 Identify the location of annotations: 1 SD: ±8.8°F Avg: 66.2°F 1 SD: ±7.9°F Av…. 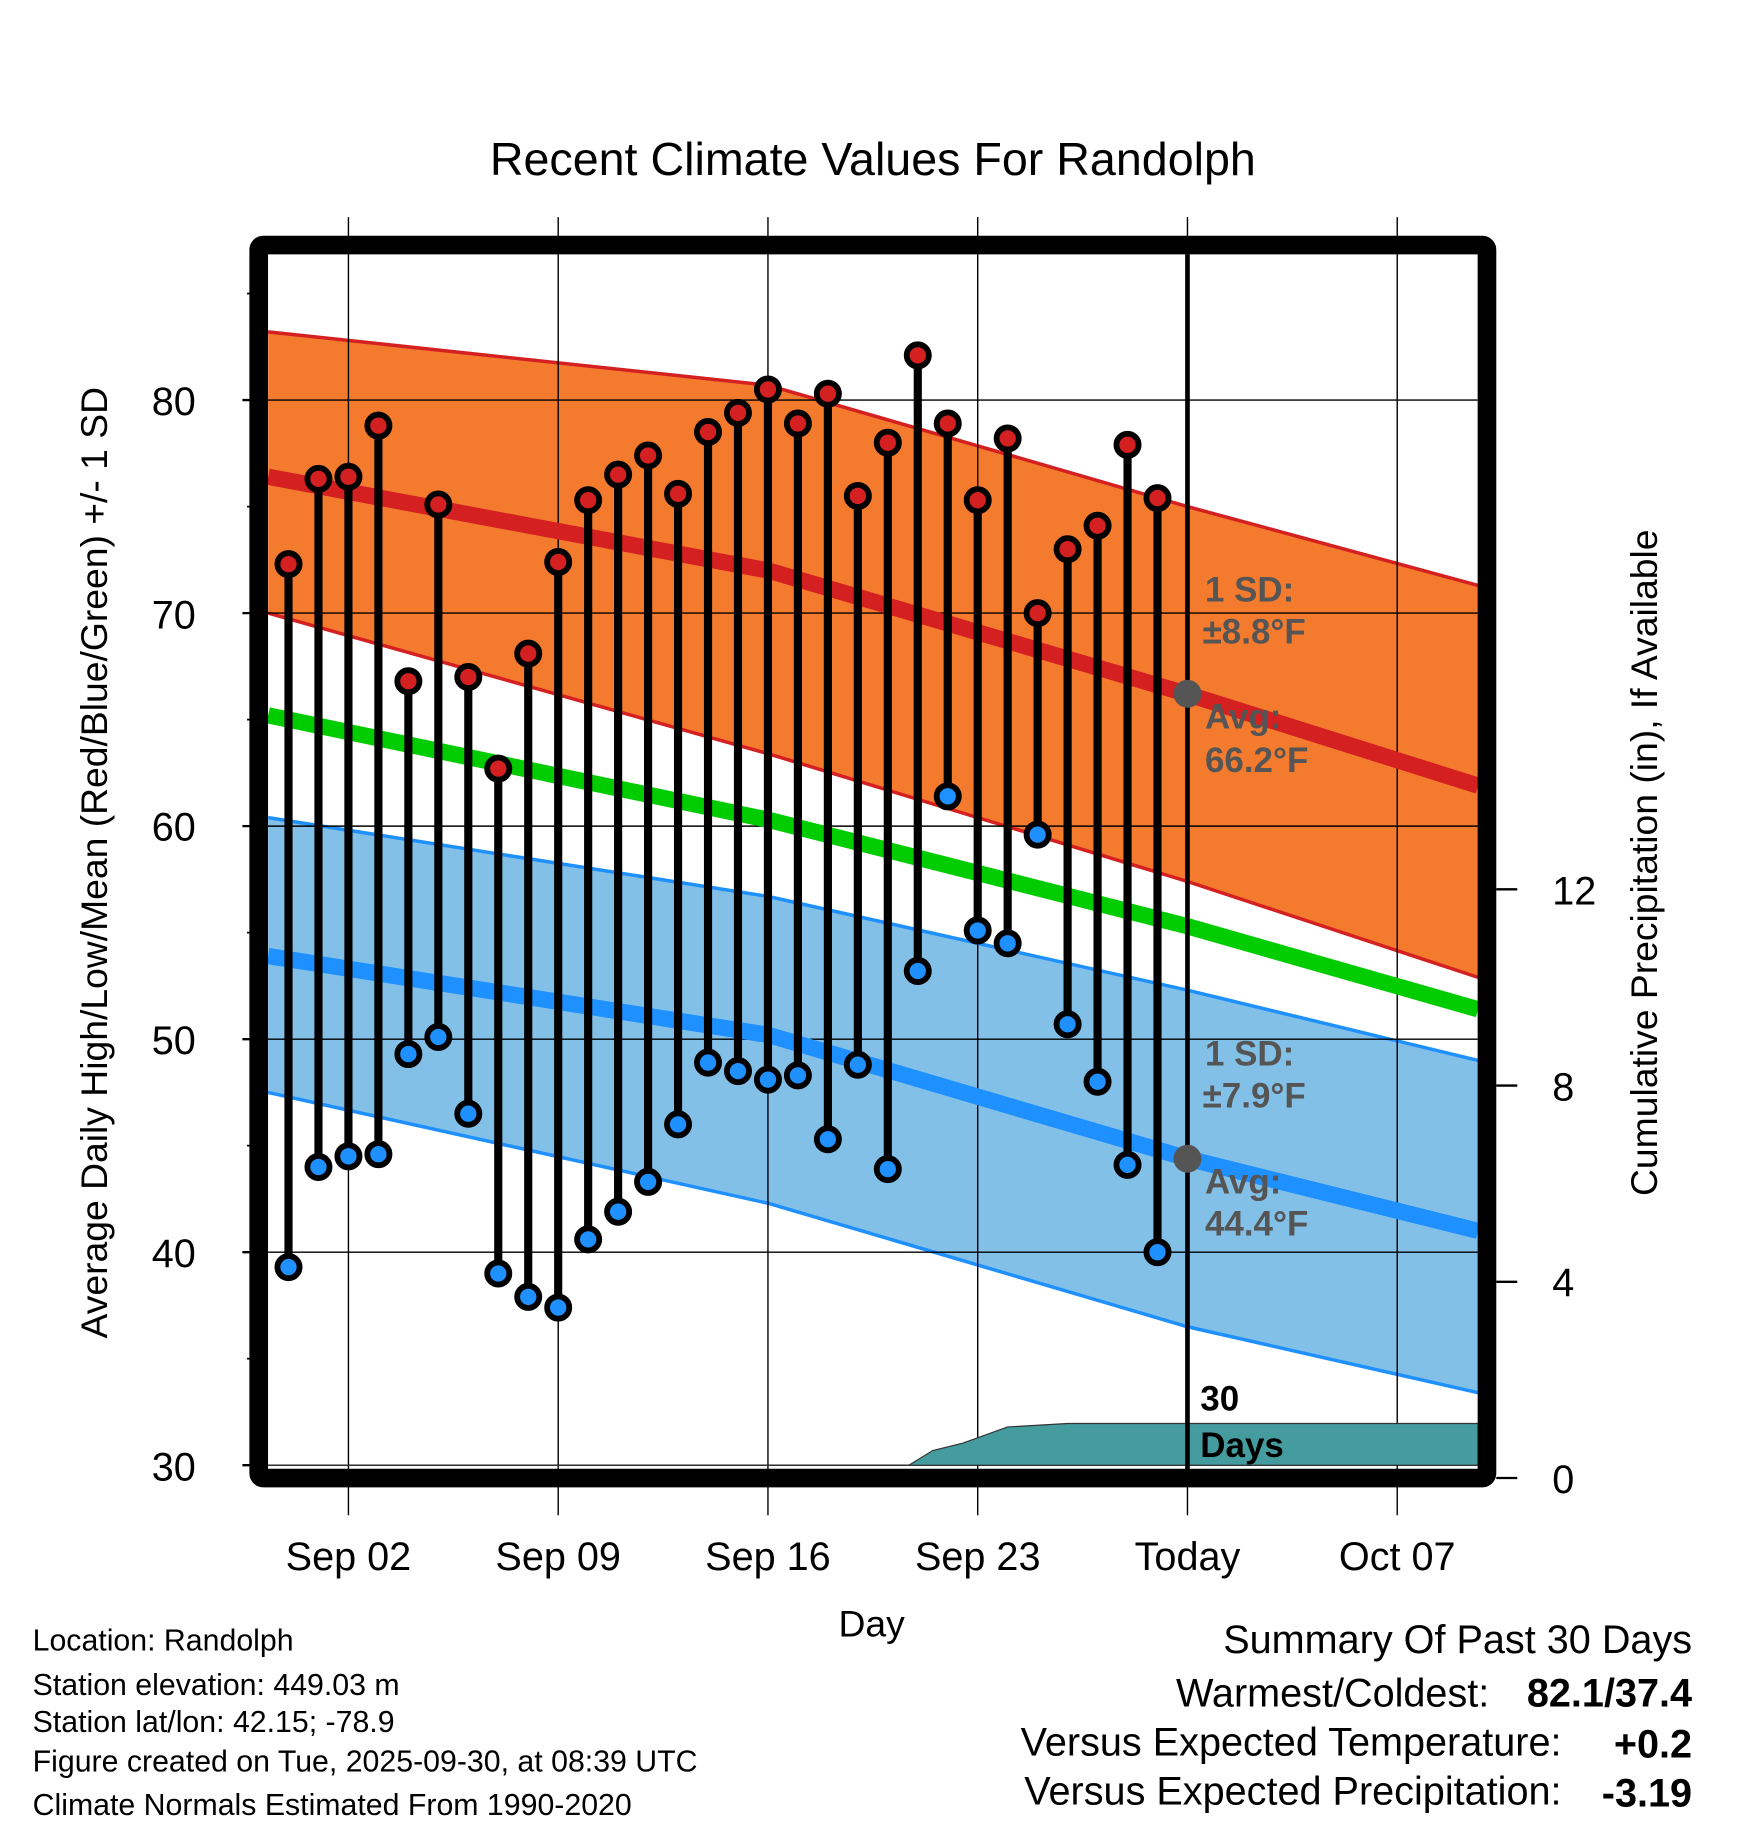
(1254, 1018).